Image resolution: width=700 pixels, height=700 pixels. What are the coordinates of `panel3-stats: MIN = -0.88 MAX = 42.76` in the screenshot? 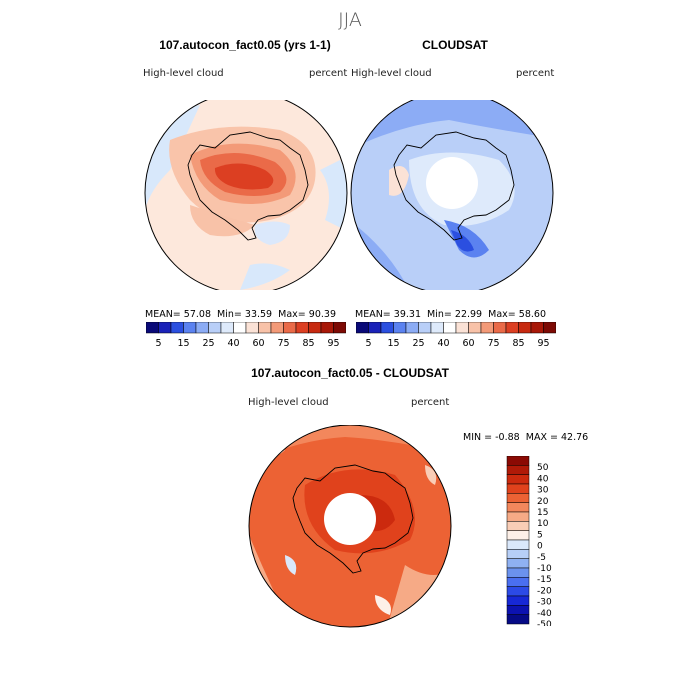 It's located at (525, 437).